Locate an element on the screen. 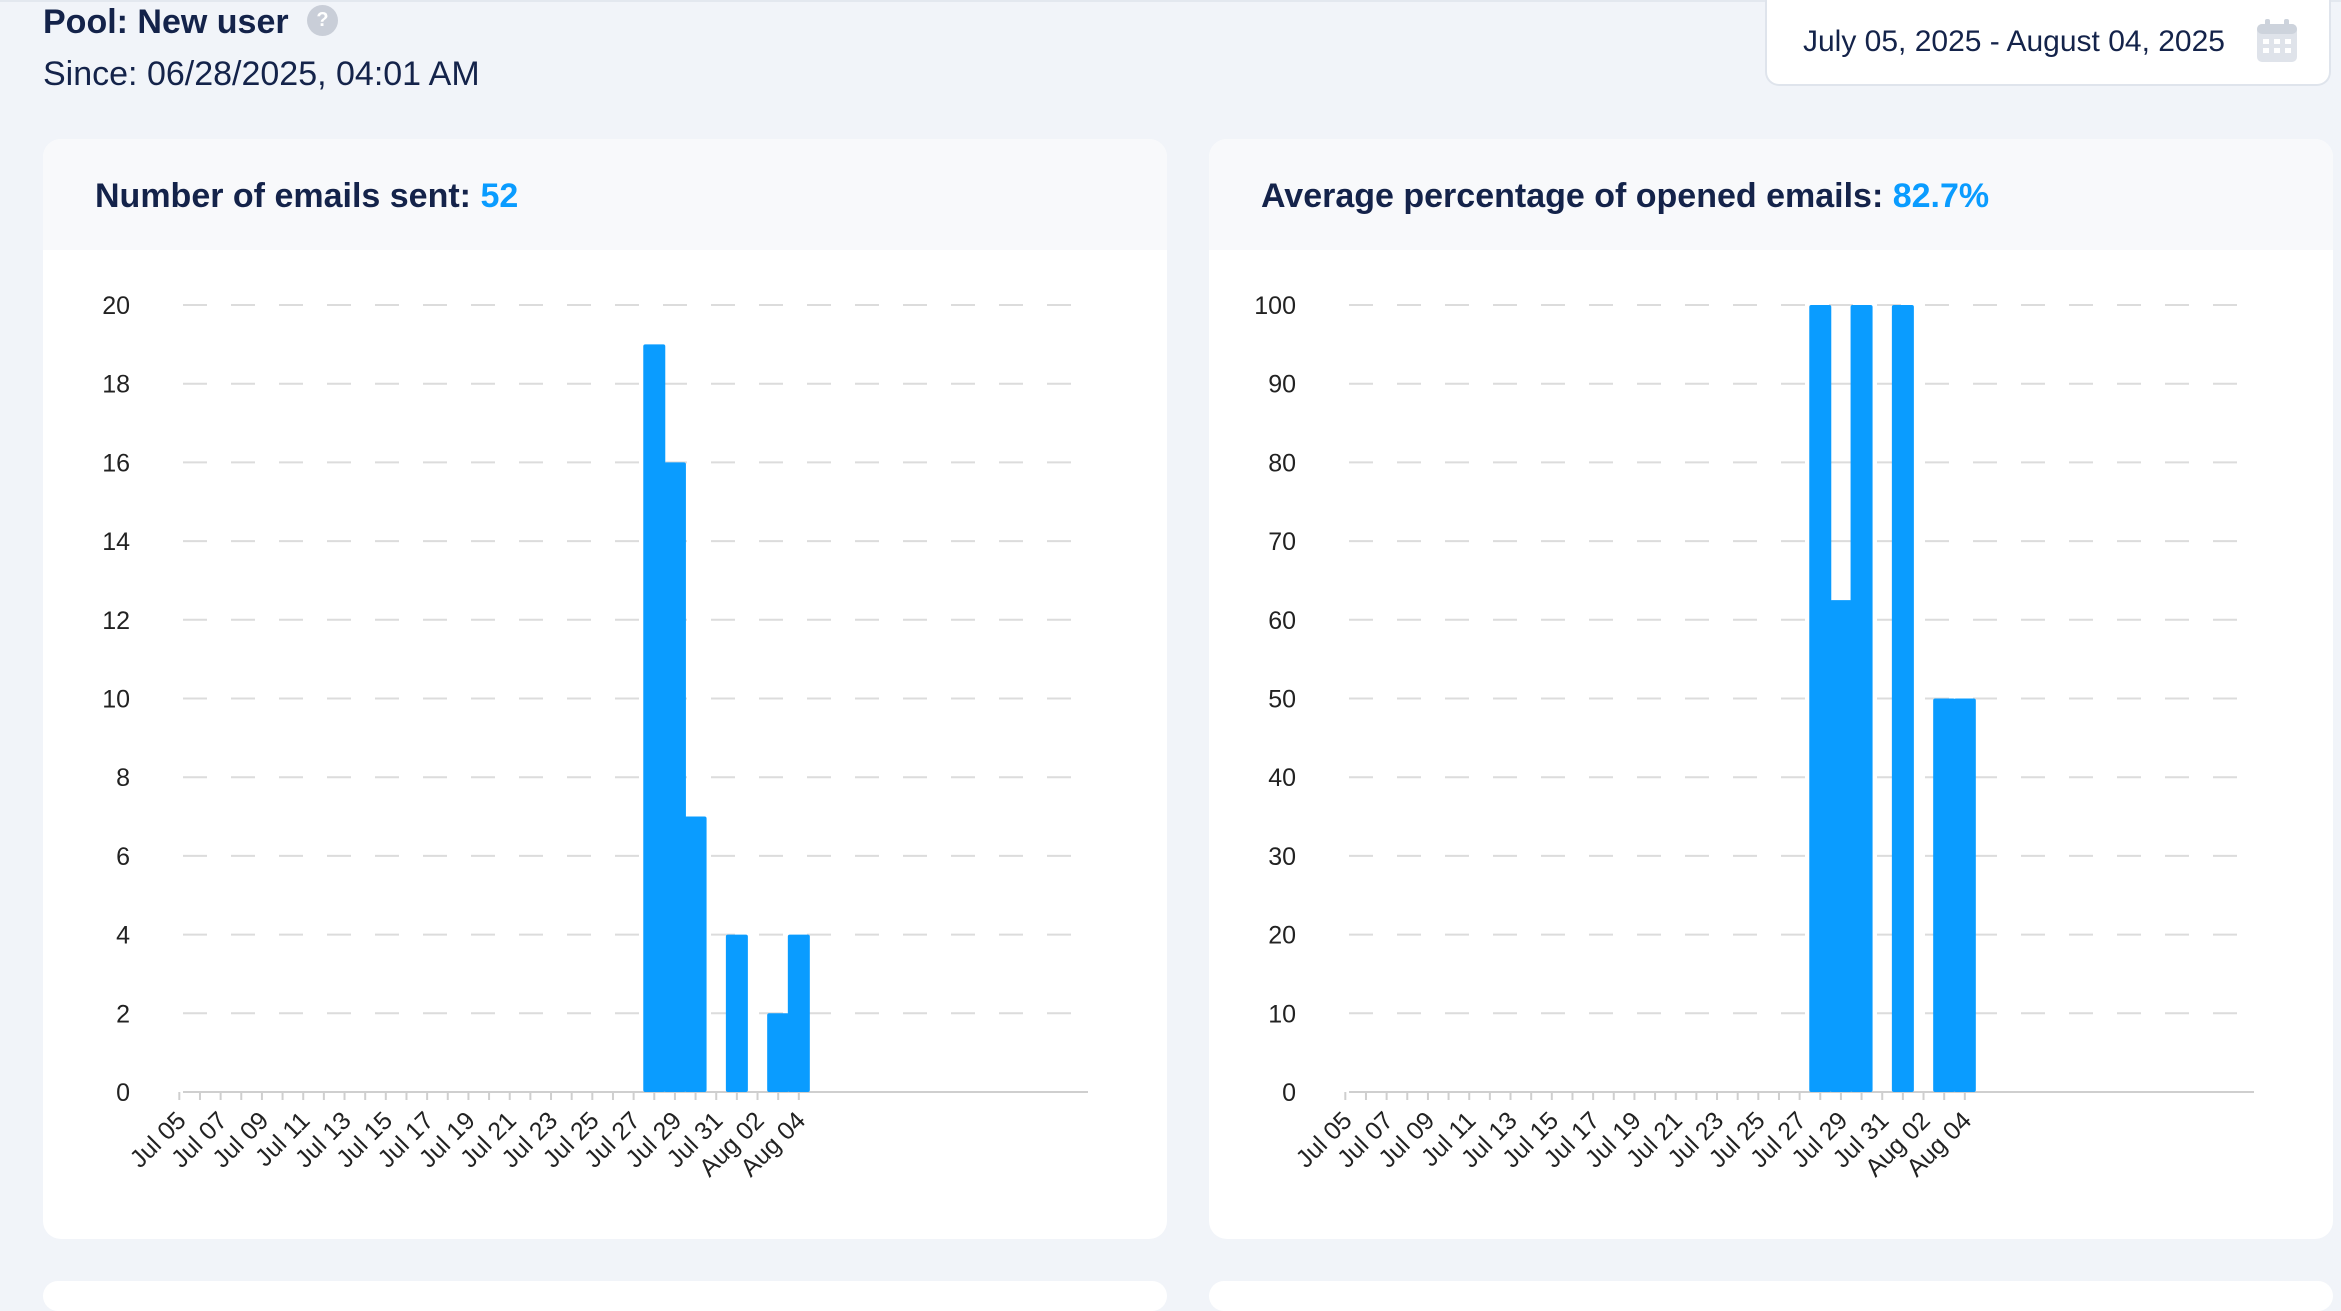 Image resolution: width=2341 pixels, height=1311 pixels. date-range-picker: July 05, 2025 - August 04, 2025 is located at coordinates (2048, 43).